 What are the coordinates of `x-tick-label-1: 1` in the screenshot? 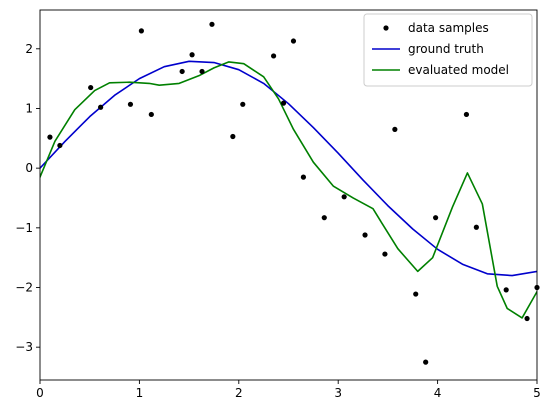 It's located at (140, 393).